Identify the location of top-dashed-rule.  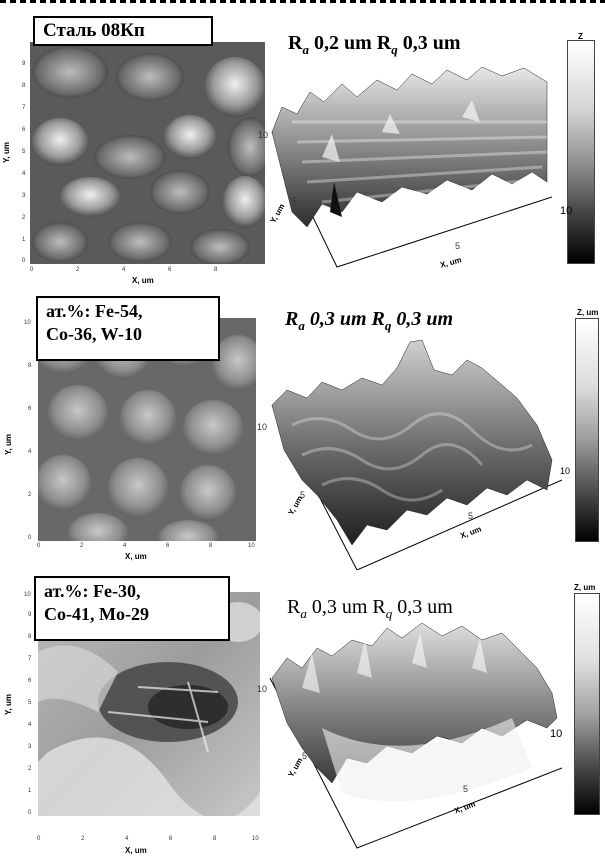
(302, 1).